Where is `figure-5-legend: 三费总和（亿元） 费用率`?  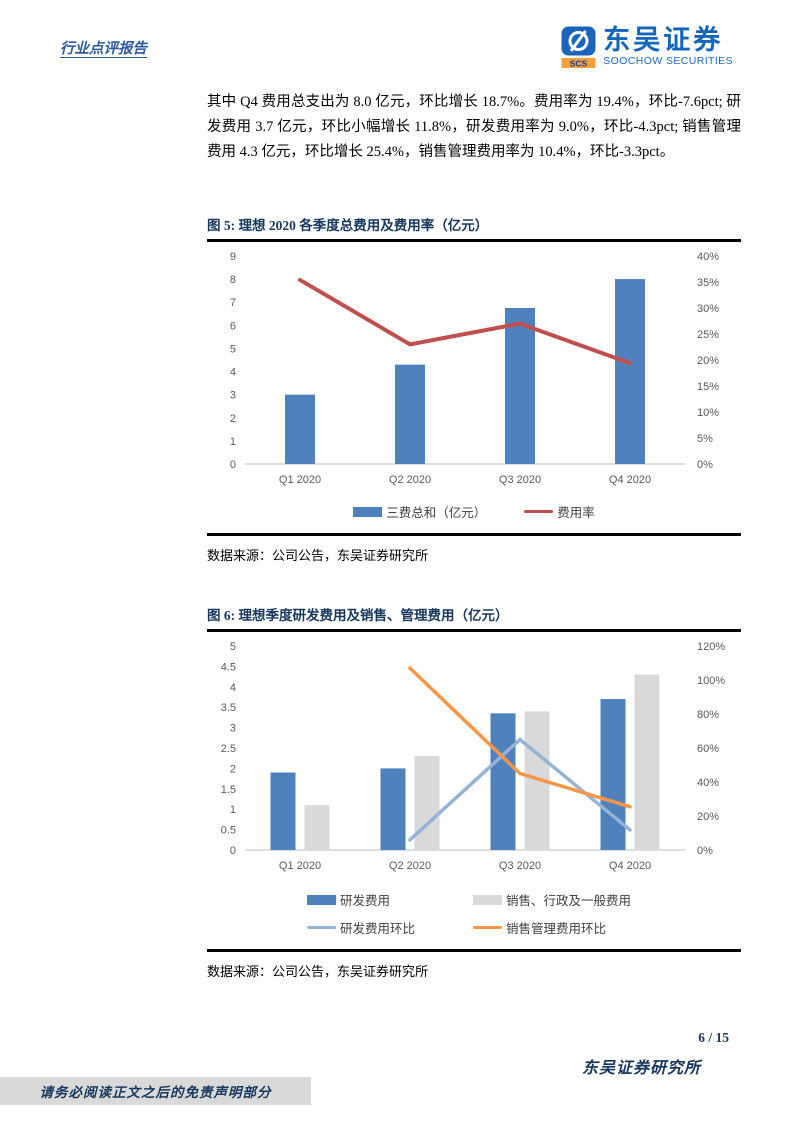 figure-5-legend: 三费总和（亿元） 费用率 is located at coordinates (474, 511).